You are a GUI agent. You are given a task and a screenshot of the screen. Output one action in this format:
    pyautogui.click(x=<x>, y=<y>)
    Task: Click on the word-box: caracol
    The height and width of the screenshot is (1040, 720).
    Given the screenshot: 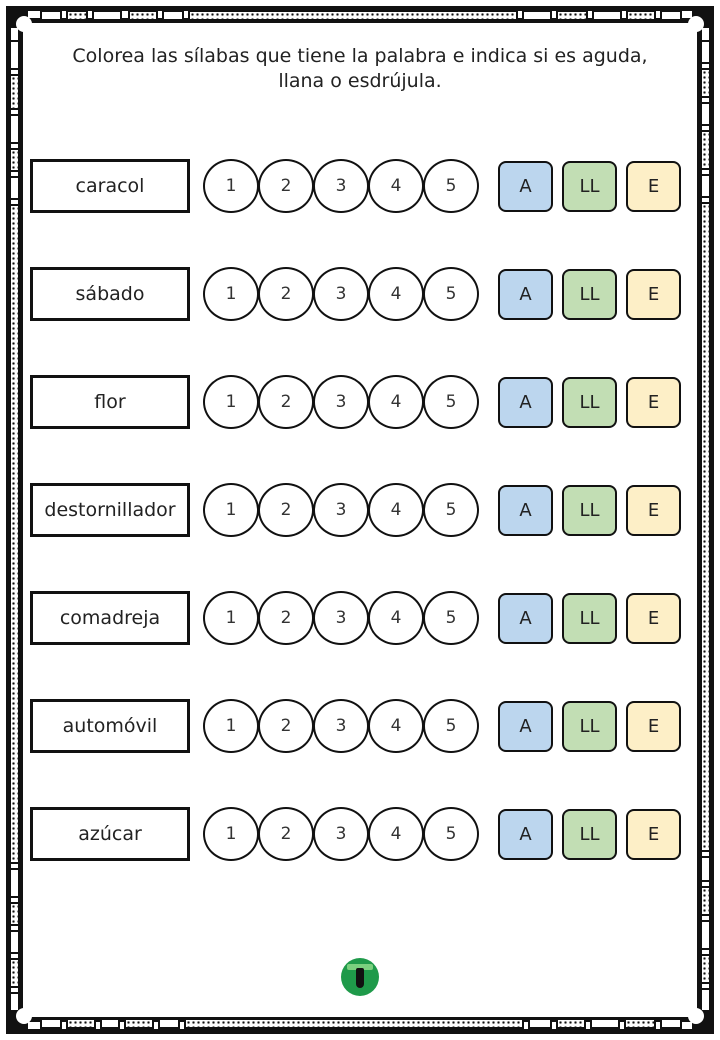 What is the action you would take?
    pyautogui.click(x=110, y=186)
    